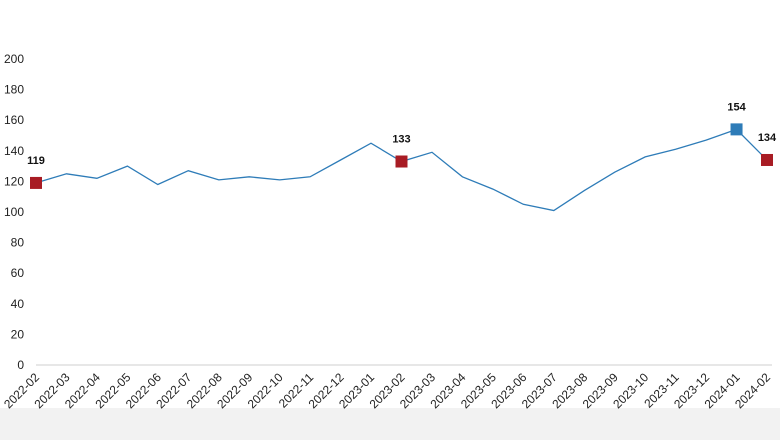  I want to click on data-labels: 119 133 154 134, so click(402, 134).